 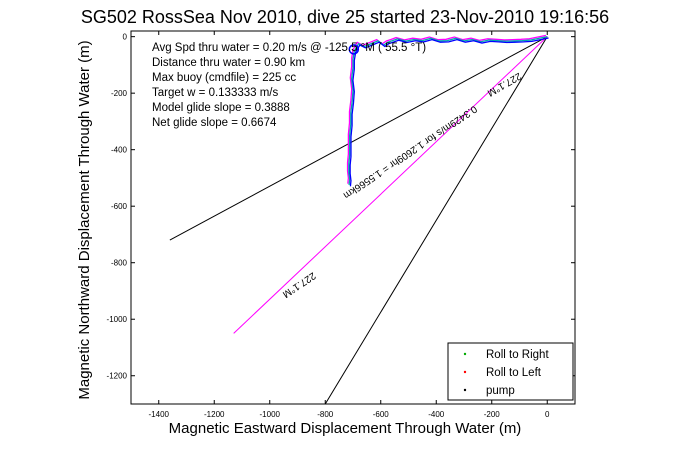 I want to click on info-line: Target w = 0.133333 m/s, so click(x=215, y=93).